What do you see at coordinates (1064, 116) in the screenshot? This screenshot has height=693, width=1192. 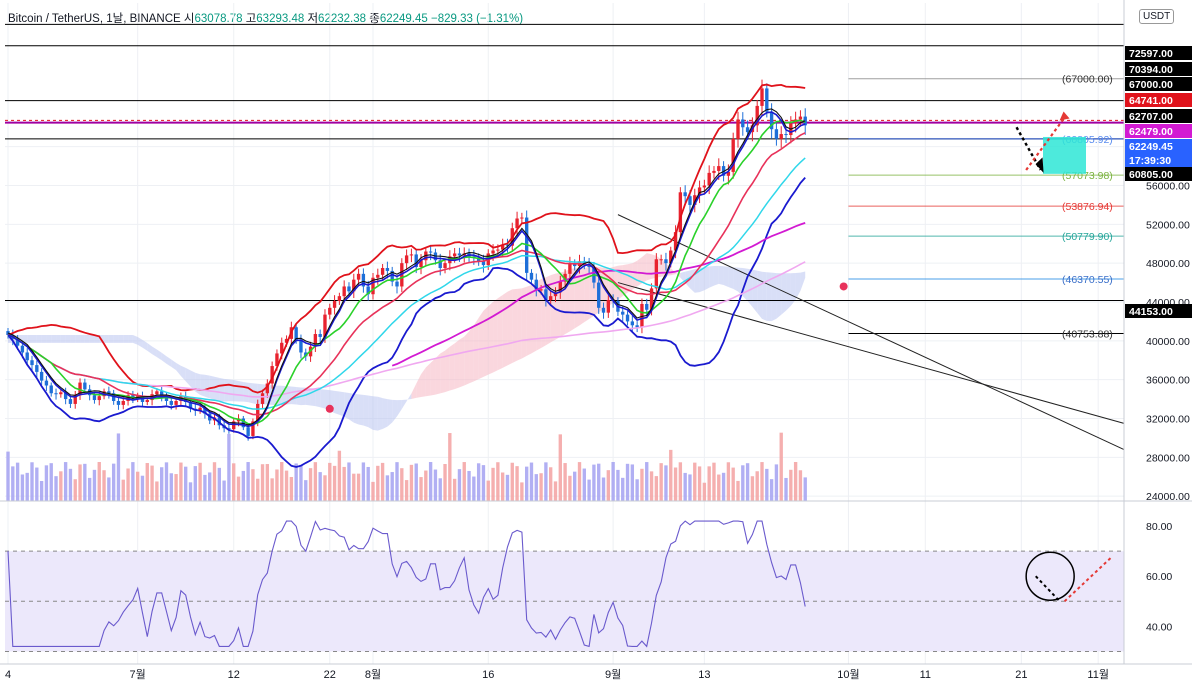 I see `up-arrow-head` at bounding box center [1064, 116].